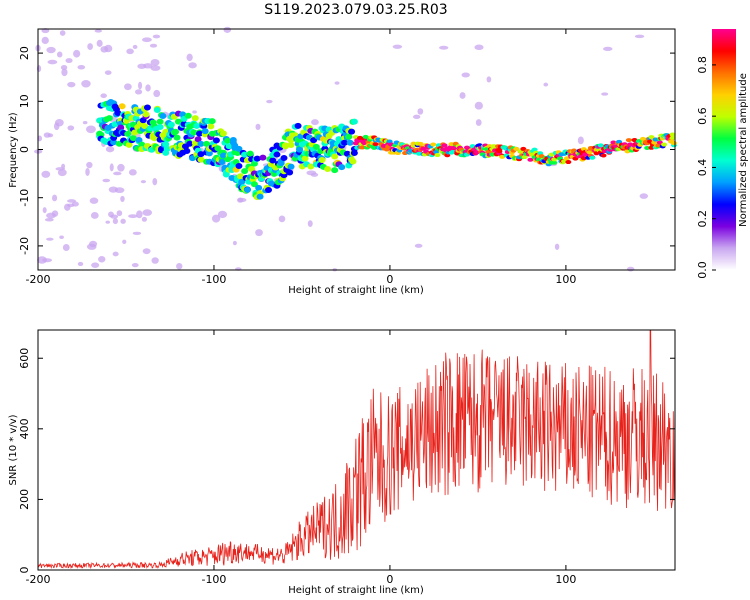  I want to click on x-tick-label: 100, so click(565, 579).